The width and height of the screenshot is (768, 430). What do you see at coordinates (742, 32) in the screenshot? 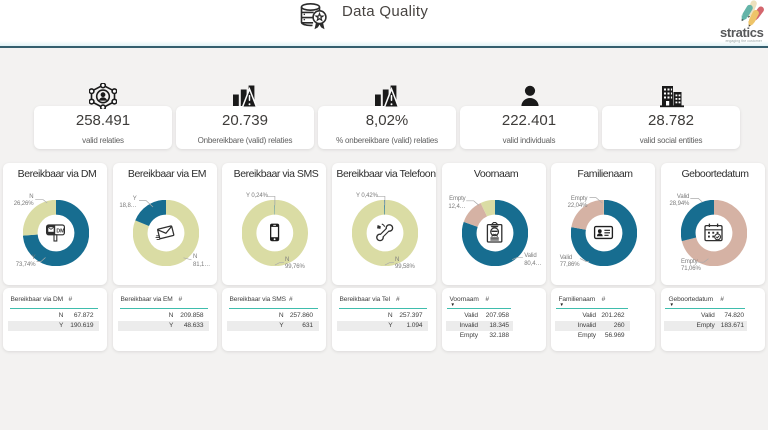
I see `svg-text: stratics` at bounding box center [742, 32].